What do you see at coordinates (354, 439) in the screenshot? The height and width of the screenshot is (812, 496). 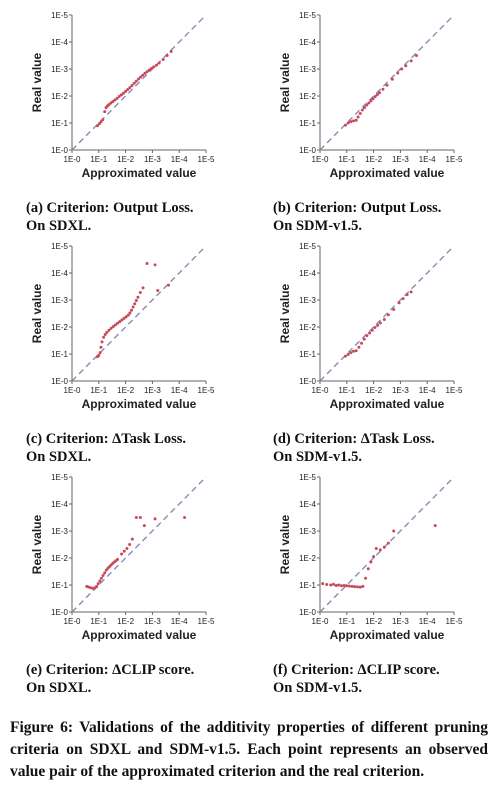 I see `subcaption-d-line1: (d) Criterion: ΔTask Loss.` at bounding box center [354, 439].